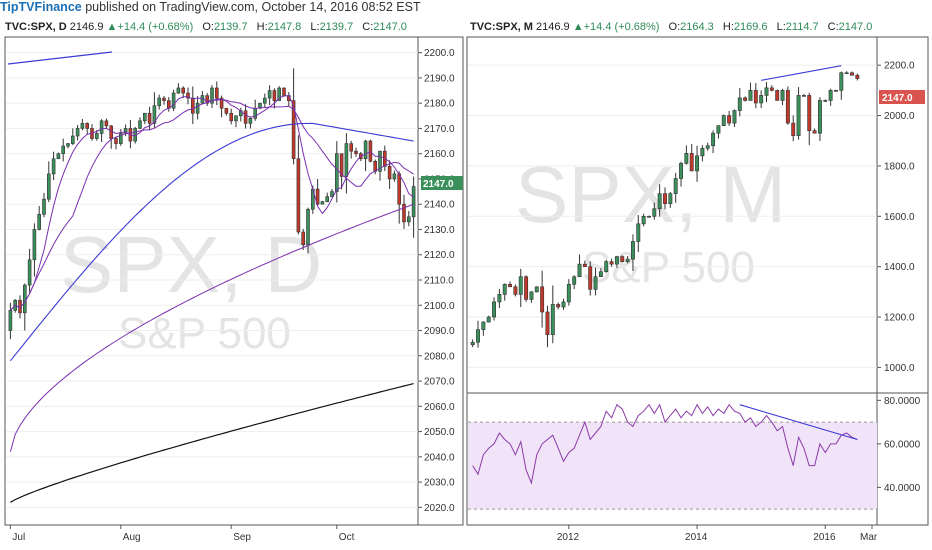 The width and height of the screenshot is (932, 550). What do you see at coordinates (439, 508) in the screenshot?
I see `y-tick-label: 2020.0` at bounding box center [439, 508].